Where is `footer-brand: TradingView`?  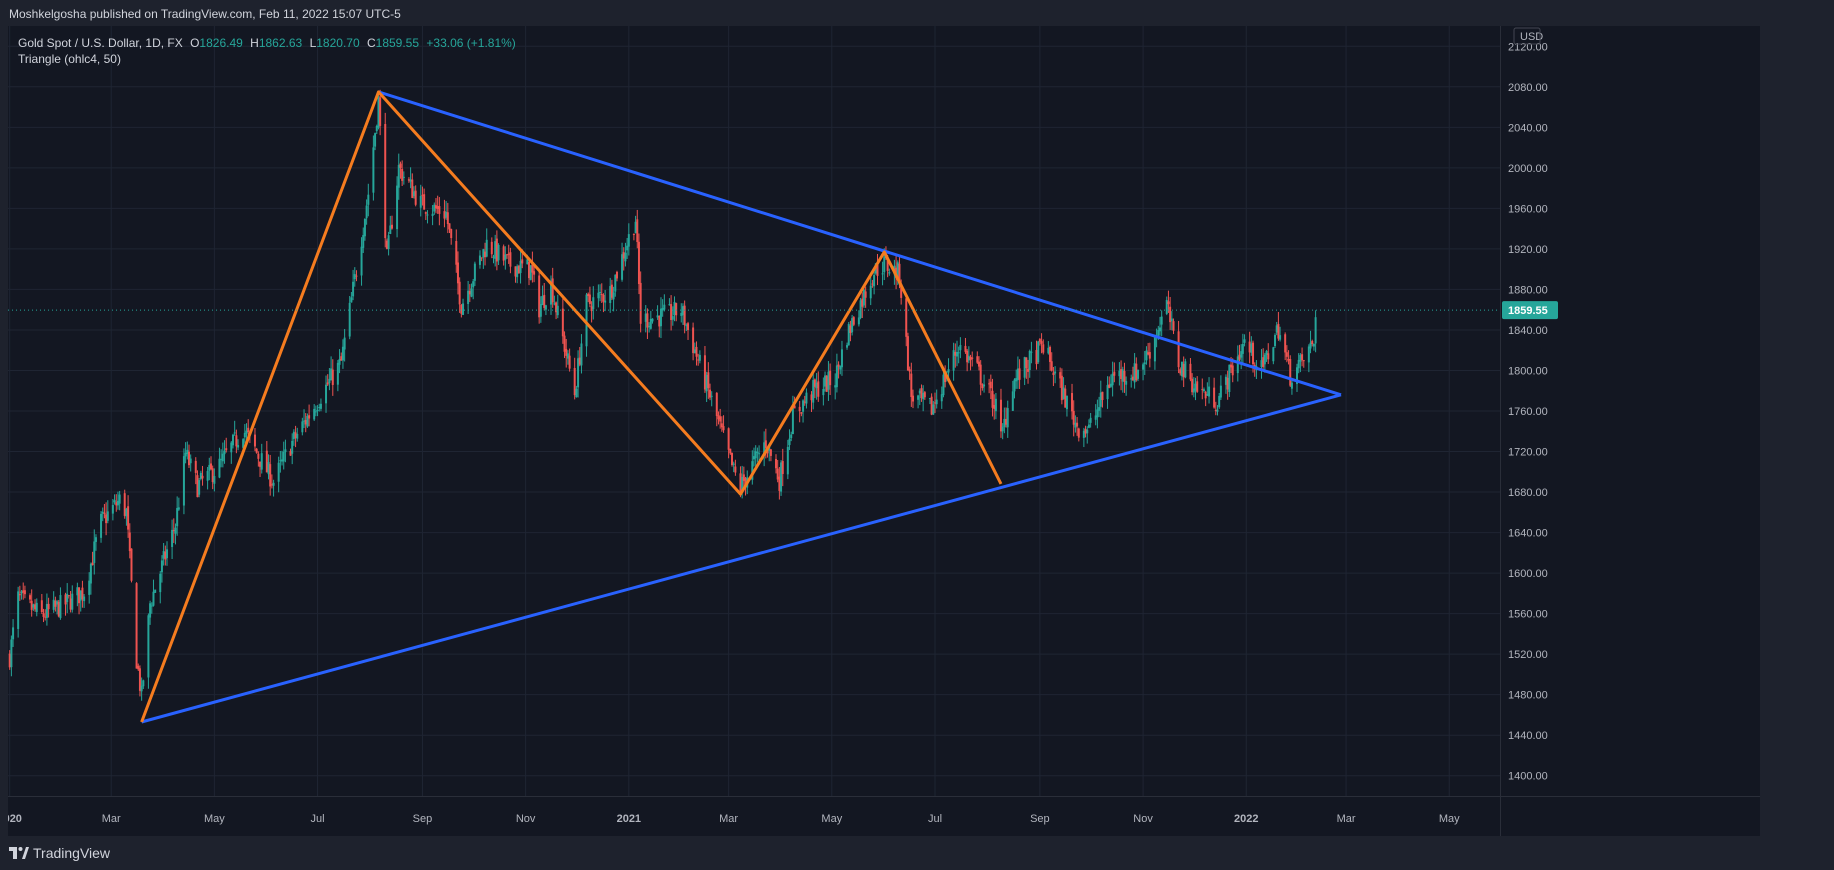 footer-brand: TradingView is located at coordinates (59, 853).